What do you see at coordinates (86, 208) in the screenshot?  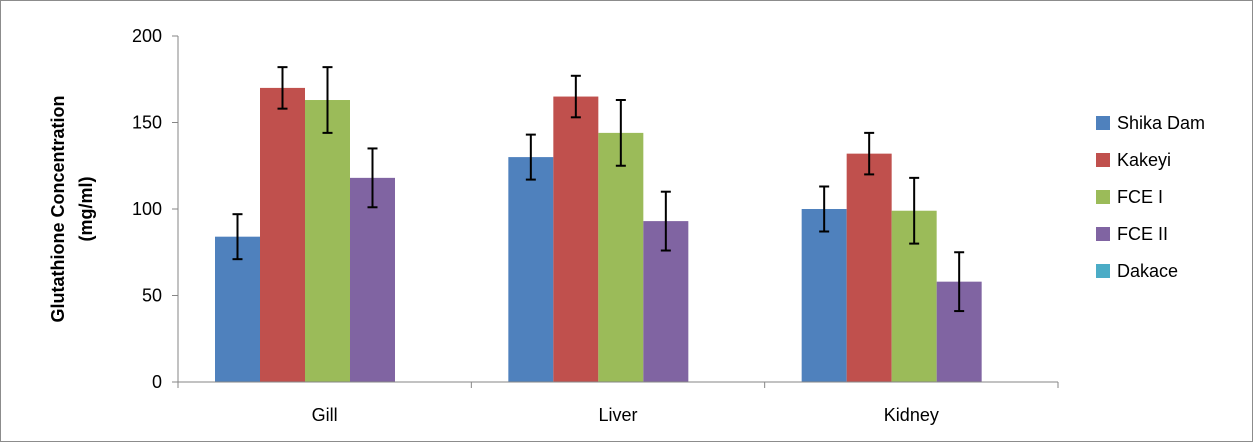 I see `y-axis-unit: (mg/ml)` at bounding box center [86, 208].